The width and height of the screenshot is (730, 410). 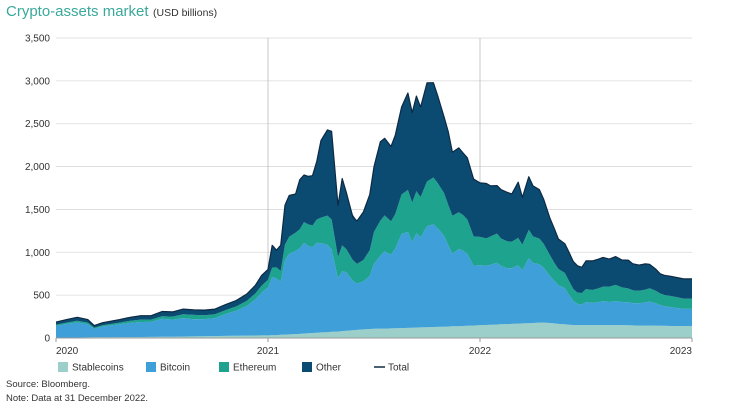 What do you see at coordinates (151, 367) in the screenshot?
I see `legend-swatch-bitcoin` at bounding box center [151, 367].